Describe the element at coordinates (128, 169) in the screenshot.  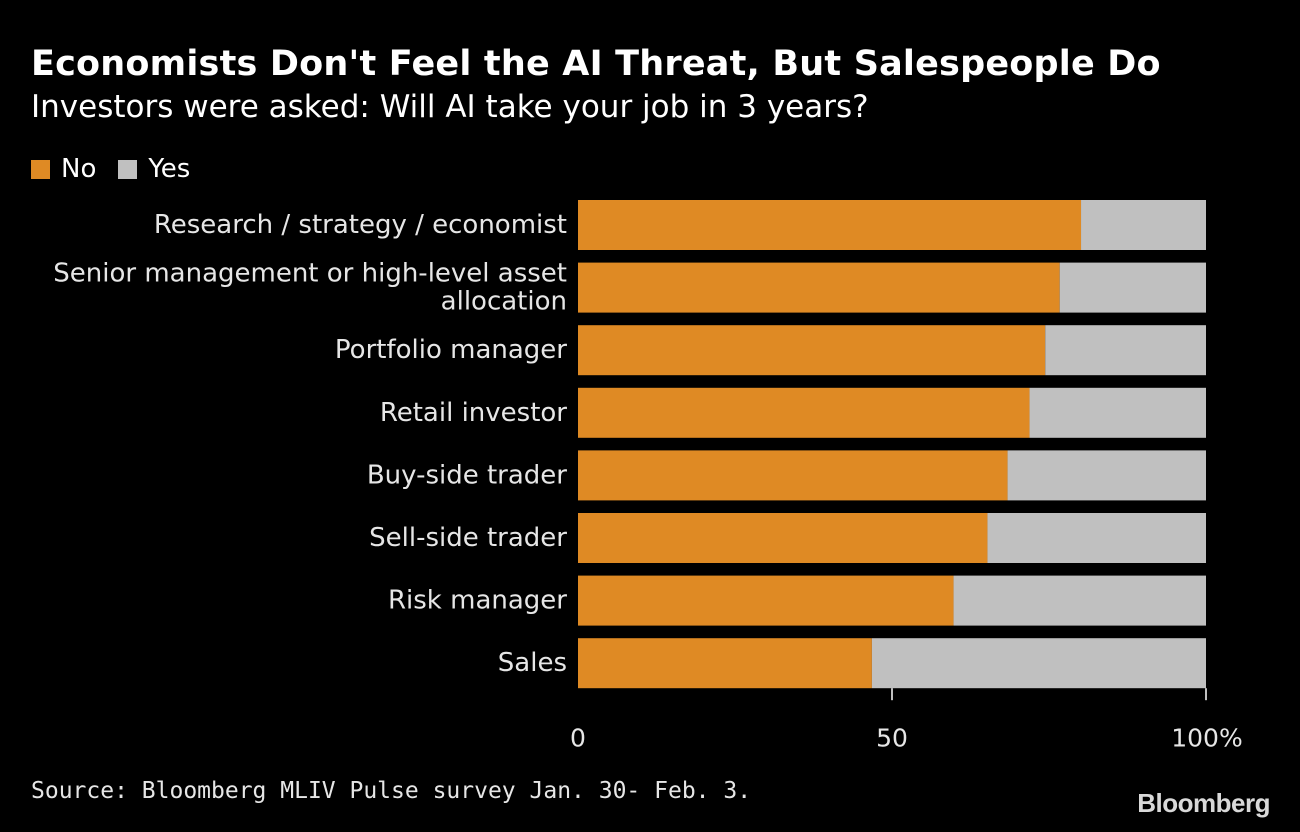
I see `legend-swatch-yes` at that location.